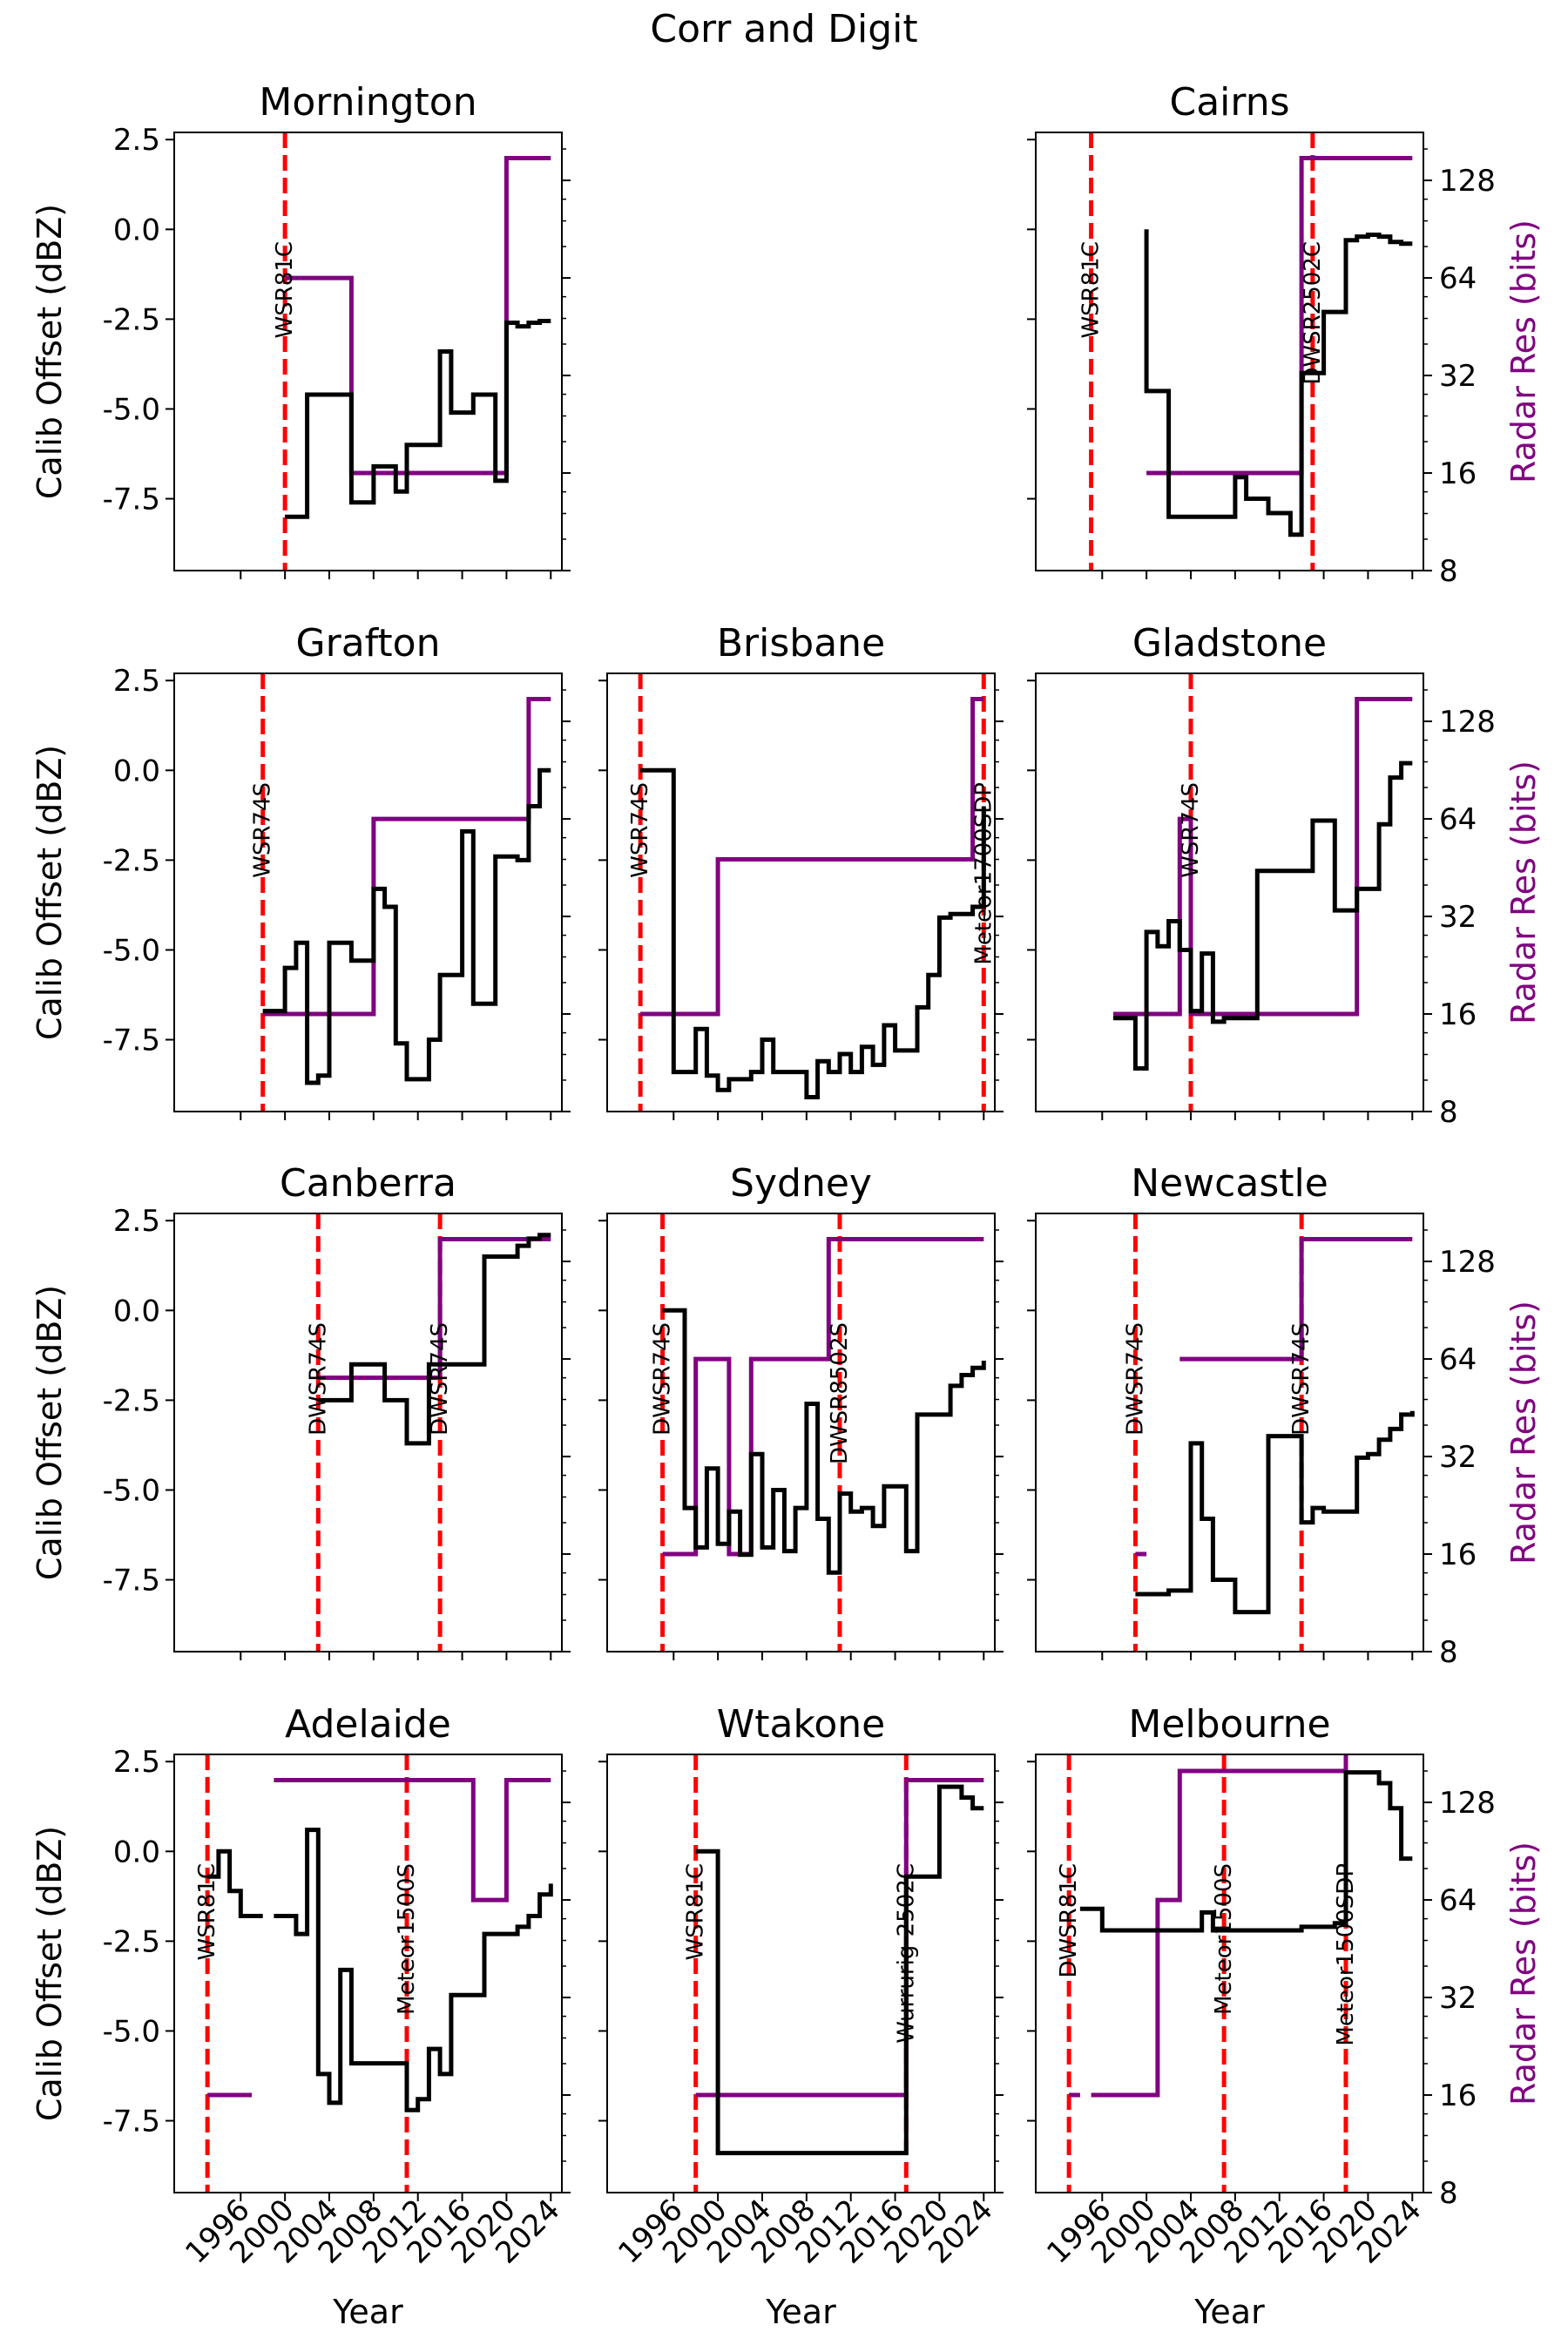  I want to click on panel-title: Sydney, so click(801, 1183).